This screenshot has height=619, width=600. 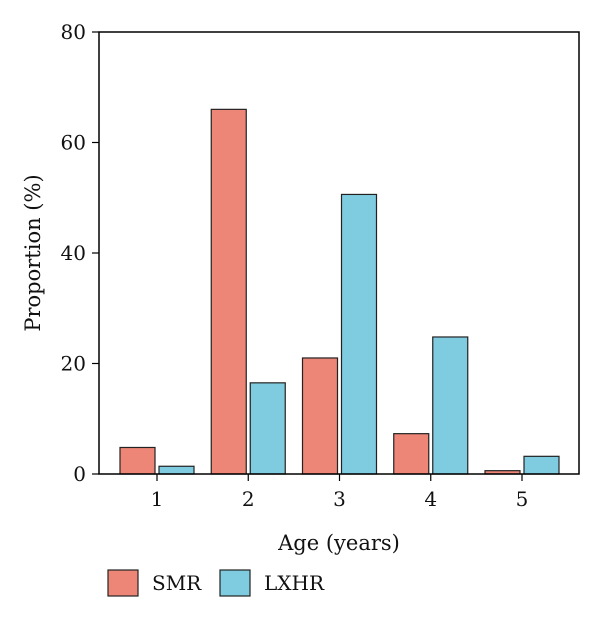 What do you see at coordinates (339, 499) in the screenshot?
I see `x-tick-label: 3` at bounding box center [339, 499].